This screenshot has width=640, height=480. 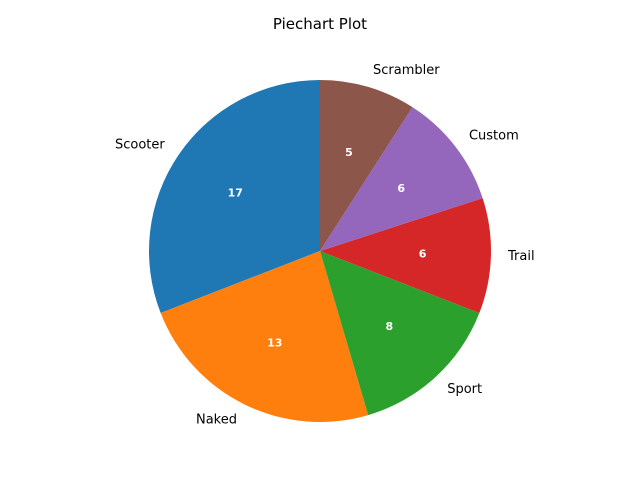 I want to click on pie-slice-scooter, so click(x=234, y=197).